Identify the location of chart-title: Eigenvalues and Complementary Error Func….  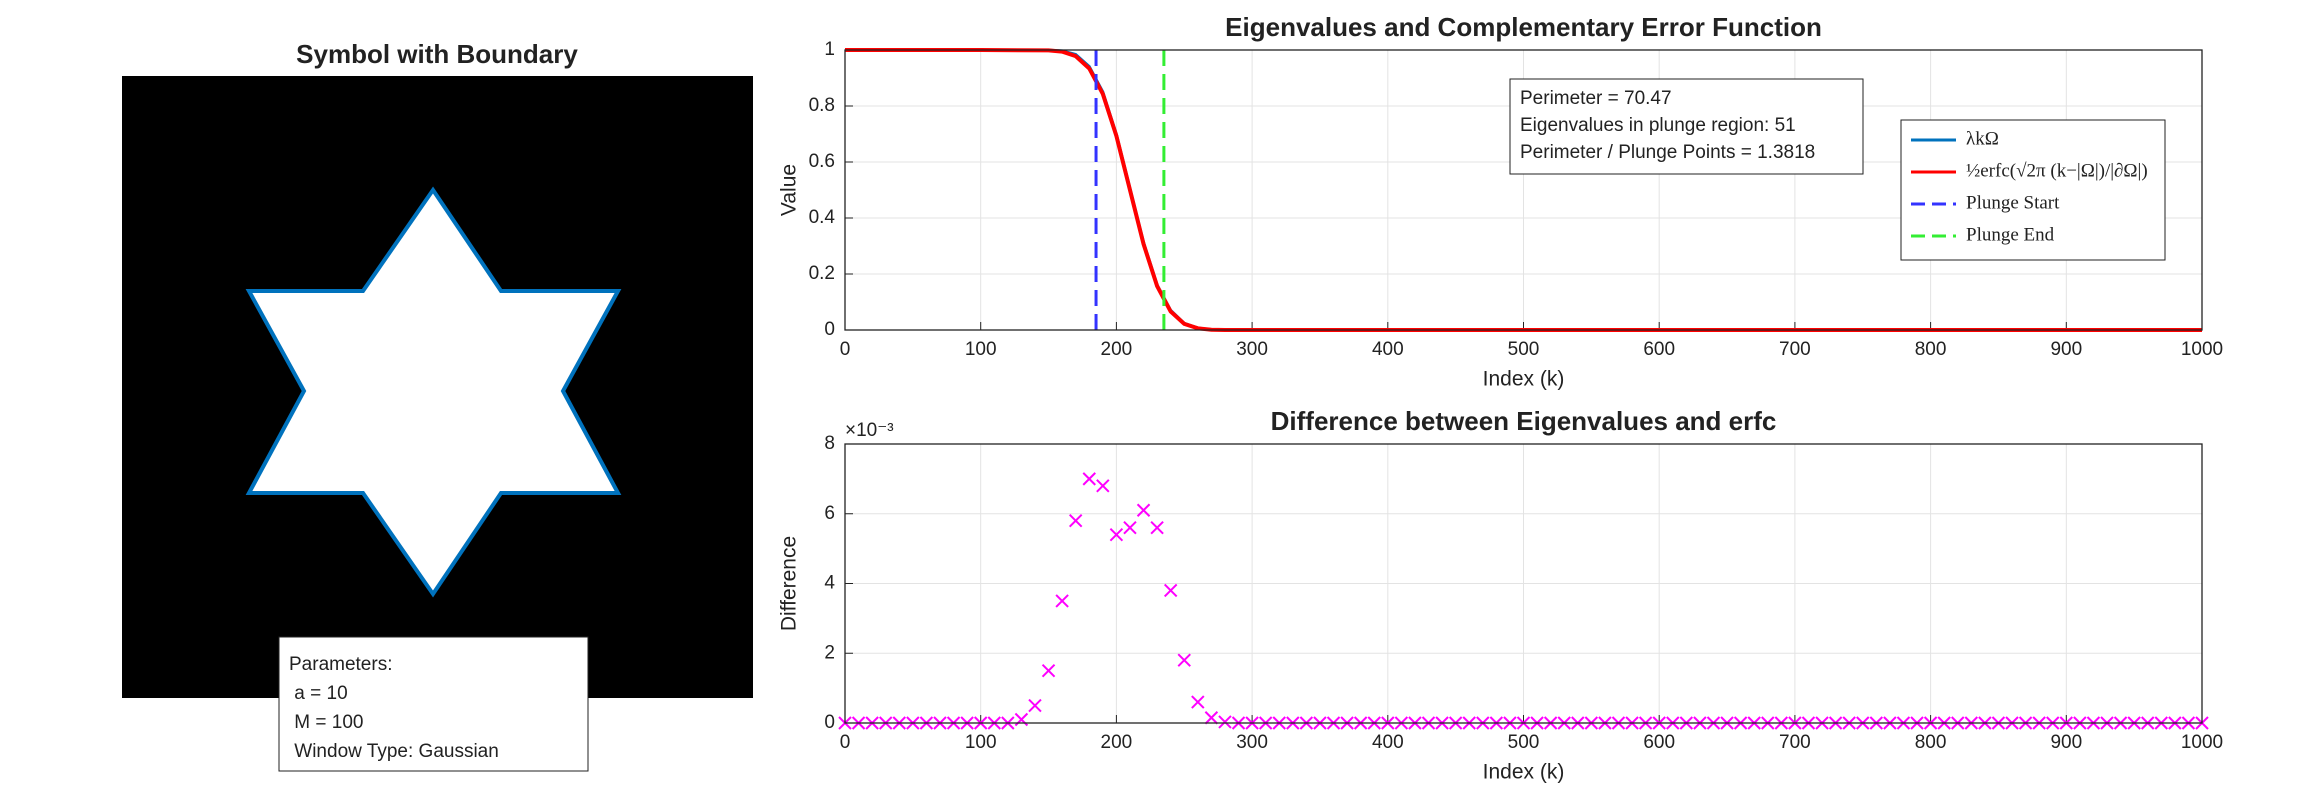
(1523, 27).